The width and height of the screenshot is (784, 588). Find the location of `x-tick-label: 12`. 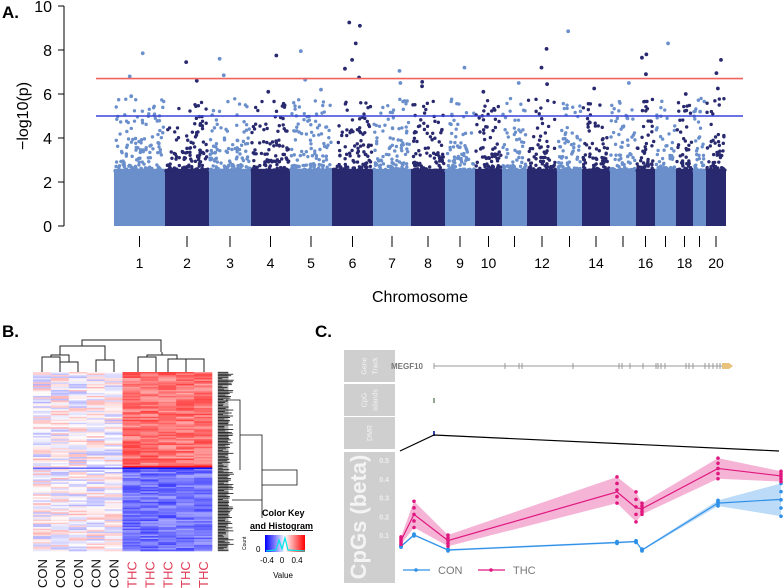

x-tick-label: 12 is located at coordinates (542, 263).